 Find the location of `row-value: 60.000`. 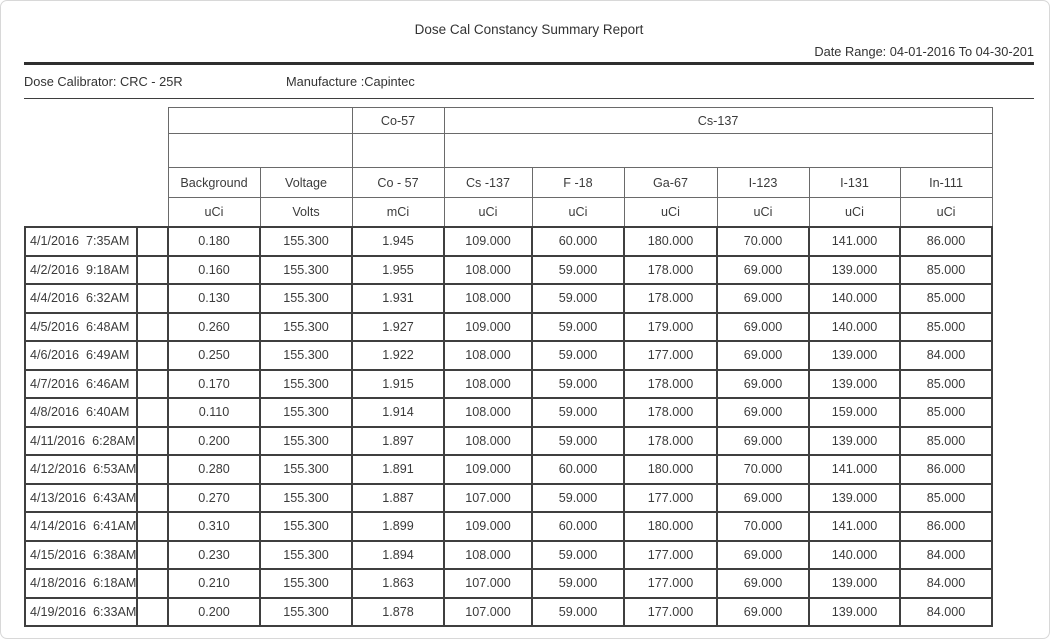

row-value: 60.000 is located at coordinates (578, 469).